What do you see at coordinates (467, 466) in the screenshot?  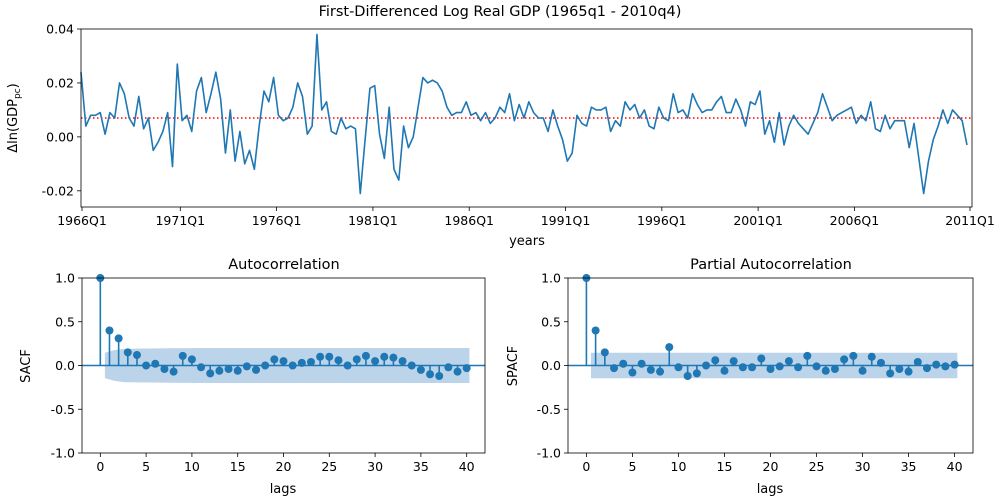 I see `acf-x-tick-label: 40` at bounding box center [467, 466].